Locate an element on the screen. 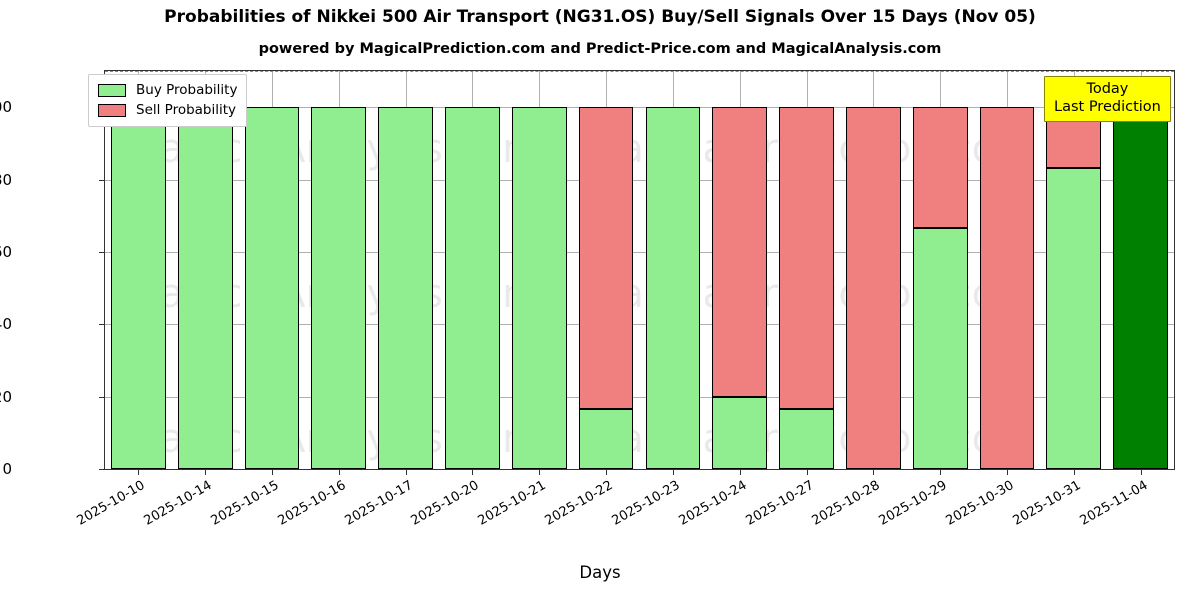  y-tick-label: 20 is located at coordinates (6, 396).